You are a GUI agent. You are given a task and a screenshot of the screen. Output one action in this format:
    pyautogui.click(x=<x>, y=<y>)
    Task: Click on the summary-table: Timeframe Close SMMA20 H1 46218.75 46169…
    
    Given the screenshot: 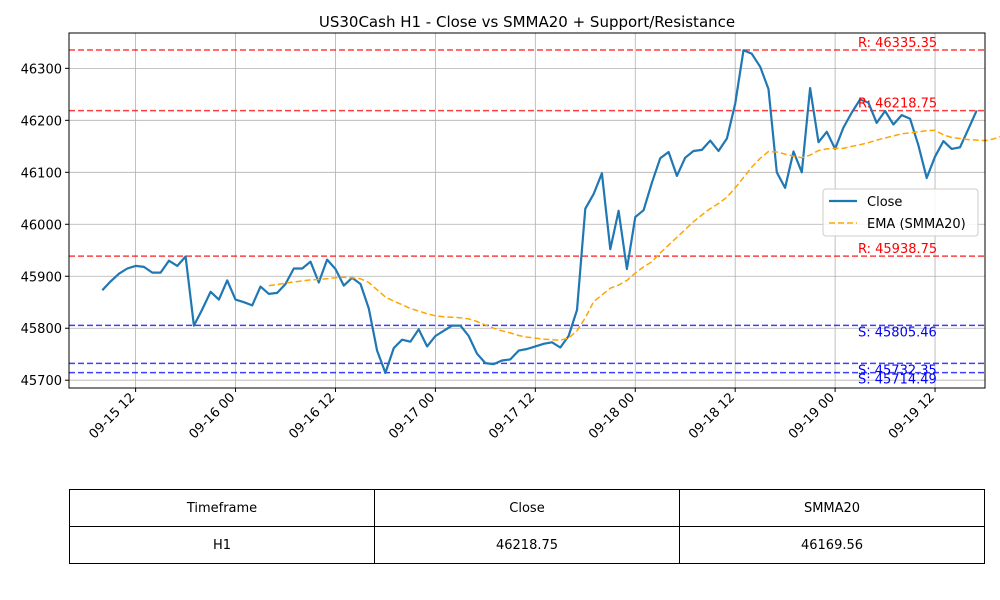 What is the action you would take?
    pyautogui.click(x=527, y=526)
    